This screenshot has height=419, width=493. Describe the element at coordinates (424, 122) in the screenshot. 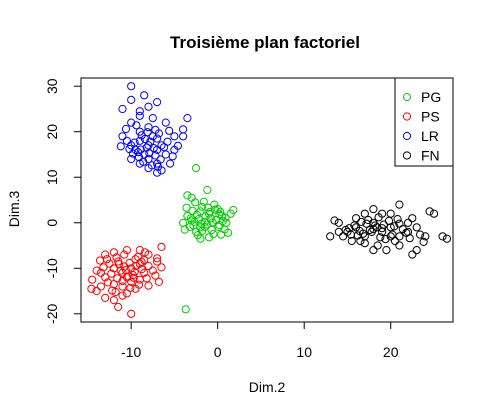

I see `legend: PG PS LR FN` at that location.